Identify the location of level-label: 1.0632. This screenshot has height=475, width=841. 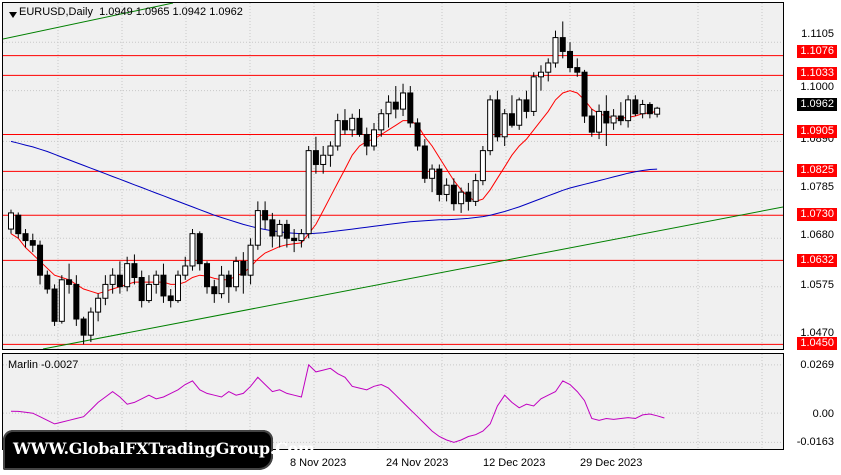
(817, 260).